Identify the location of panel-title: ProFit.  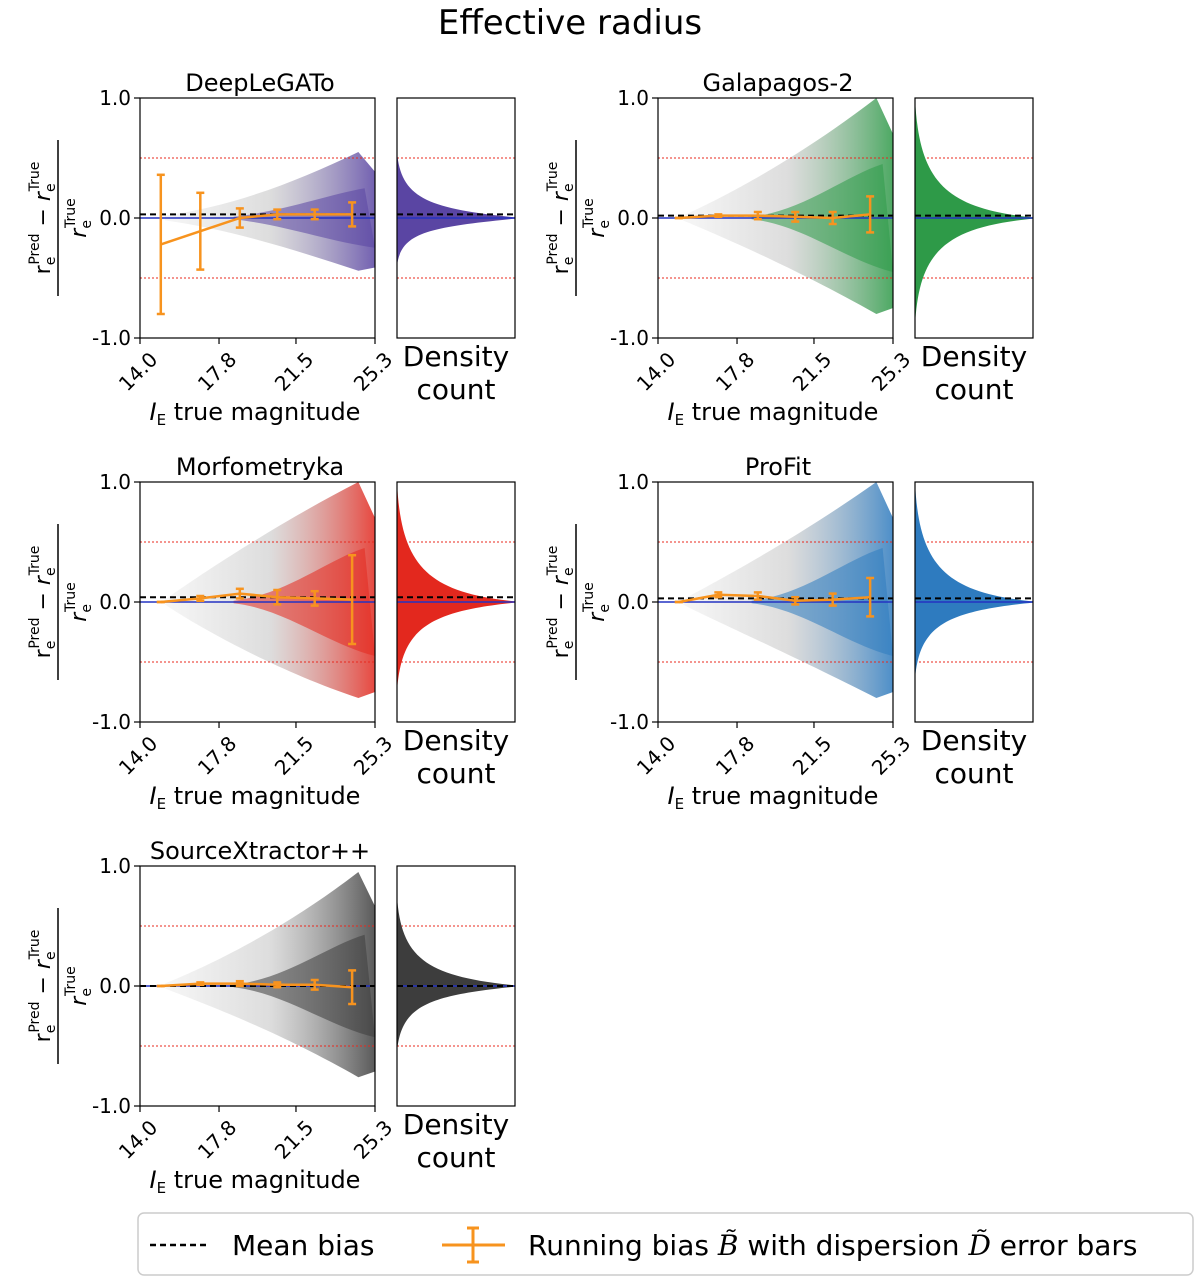
(778, 467).